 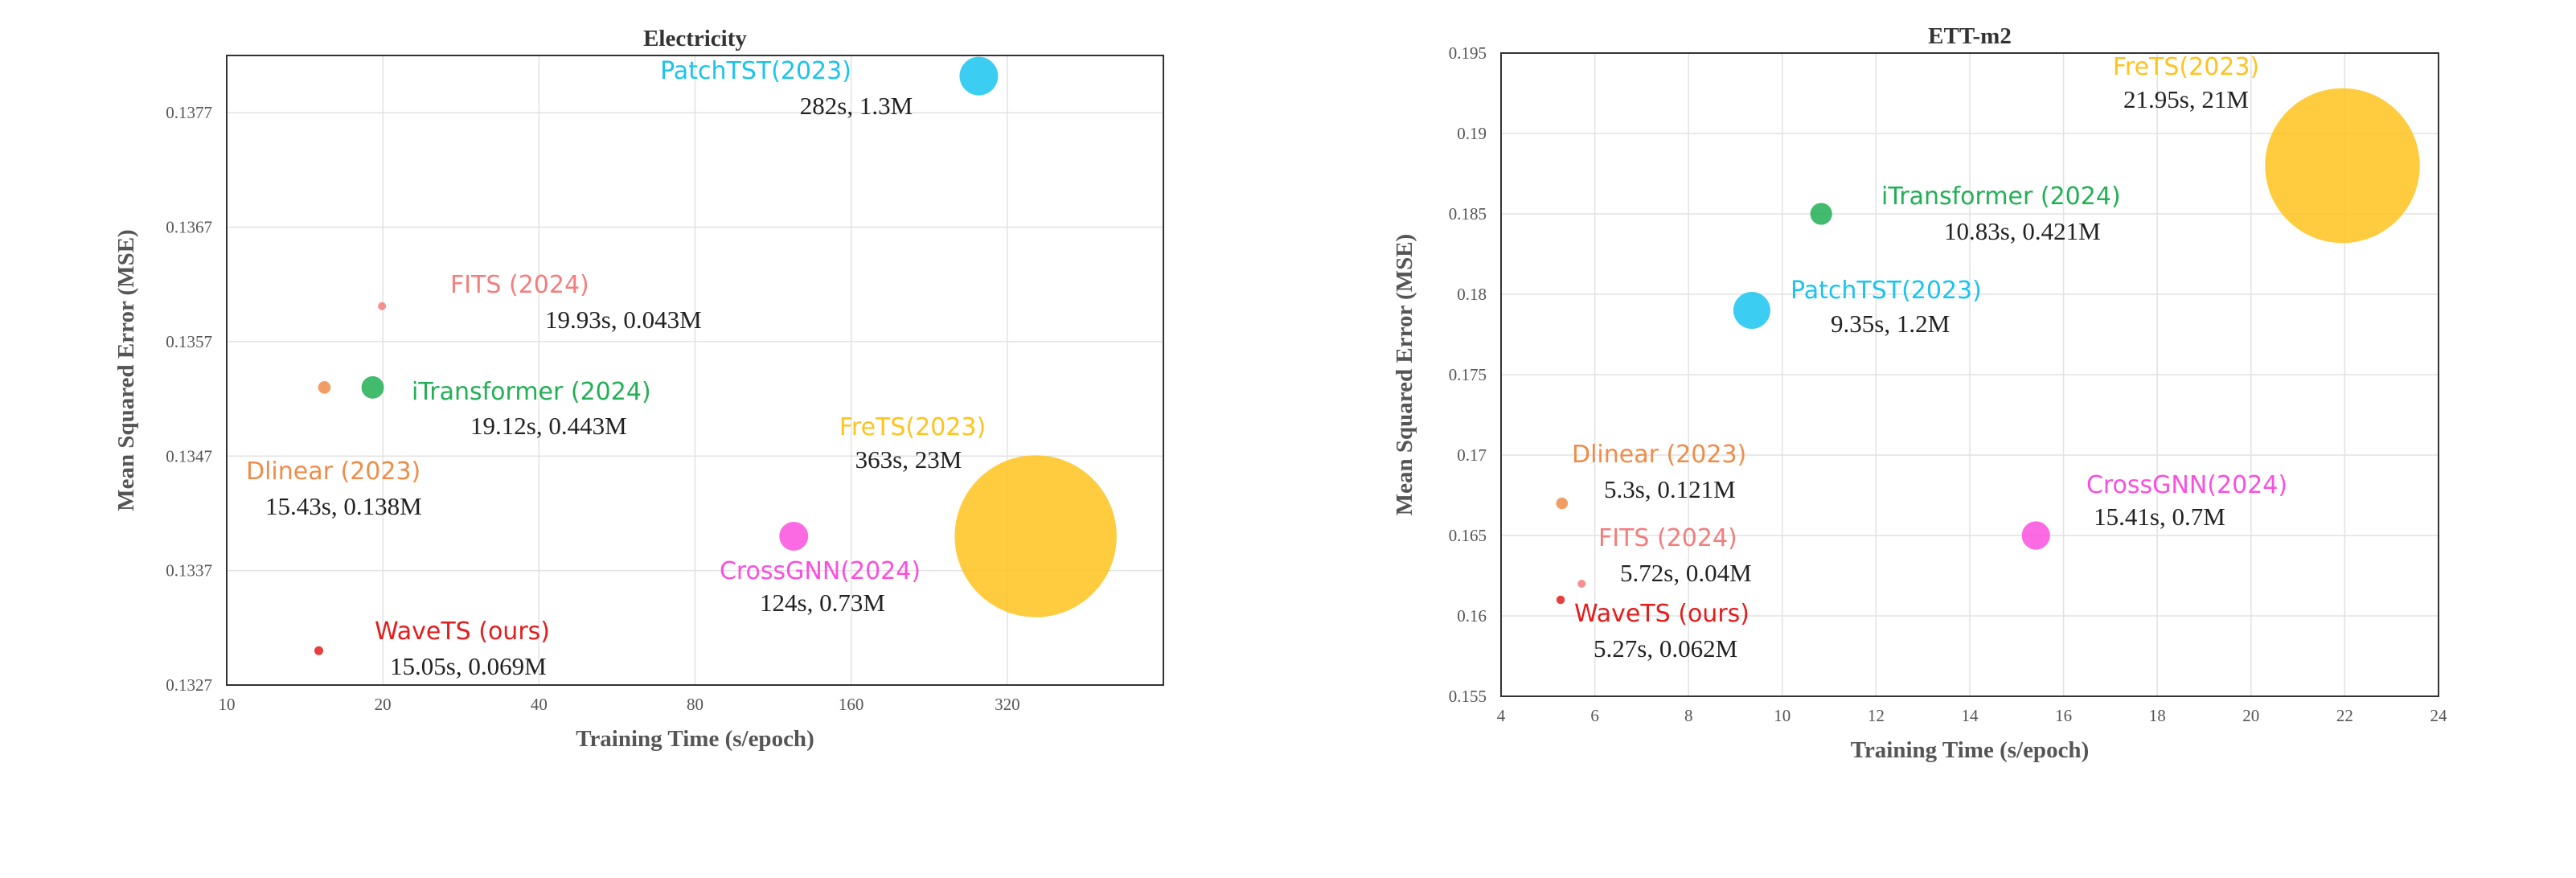 I want to click on chart-title: Electricity, so click(x=695, y=39).